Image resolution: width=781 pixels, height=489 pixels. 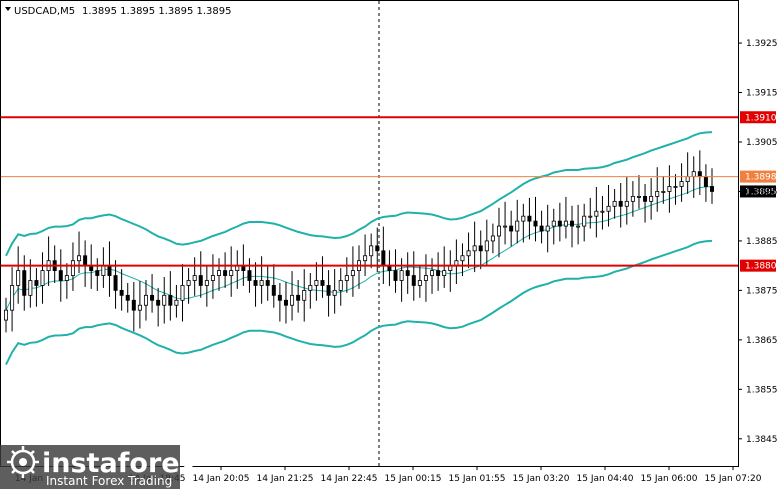 What do you see at coordinates (221, 479) in the screenshot?
I see `x-tick-label: 14 Jan 20:05` at bounding box center [221, 479].